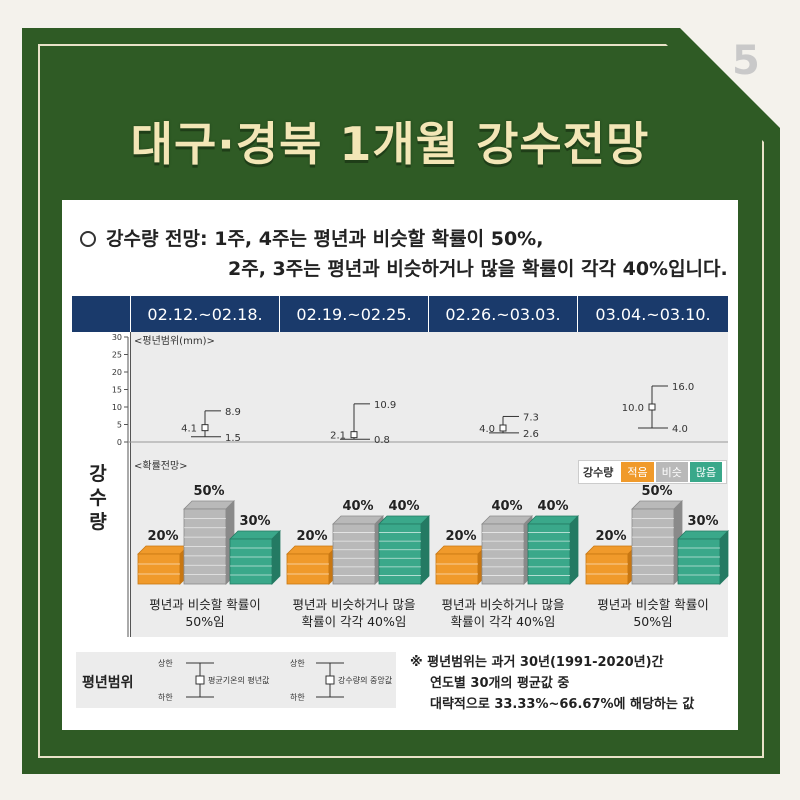  What do you see at coordinates (562, 704) in the screenshot?
I see `note-line3: 대략적으로 33.33%~66.67%에 해당하는 값` at bounding box center [562, 704].